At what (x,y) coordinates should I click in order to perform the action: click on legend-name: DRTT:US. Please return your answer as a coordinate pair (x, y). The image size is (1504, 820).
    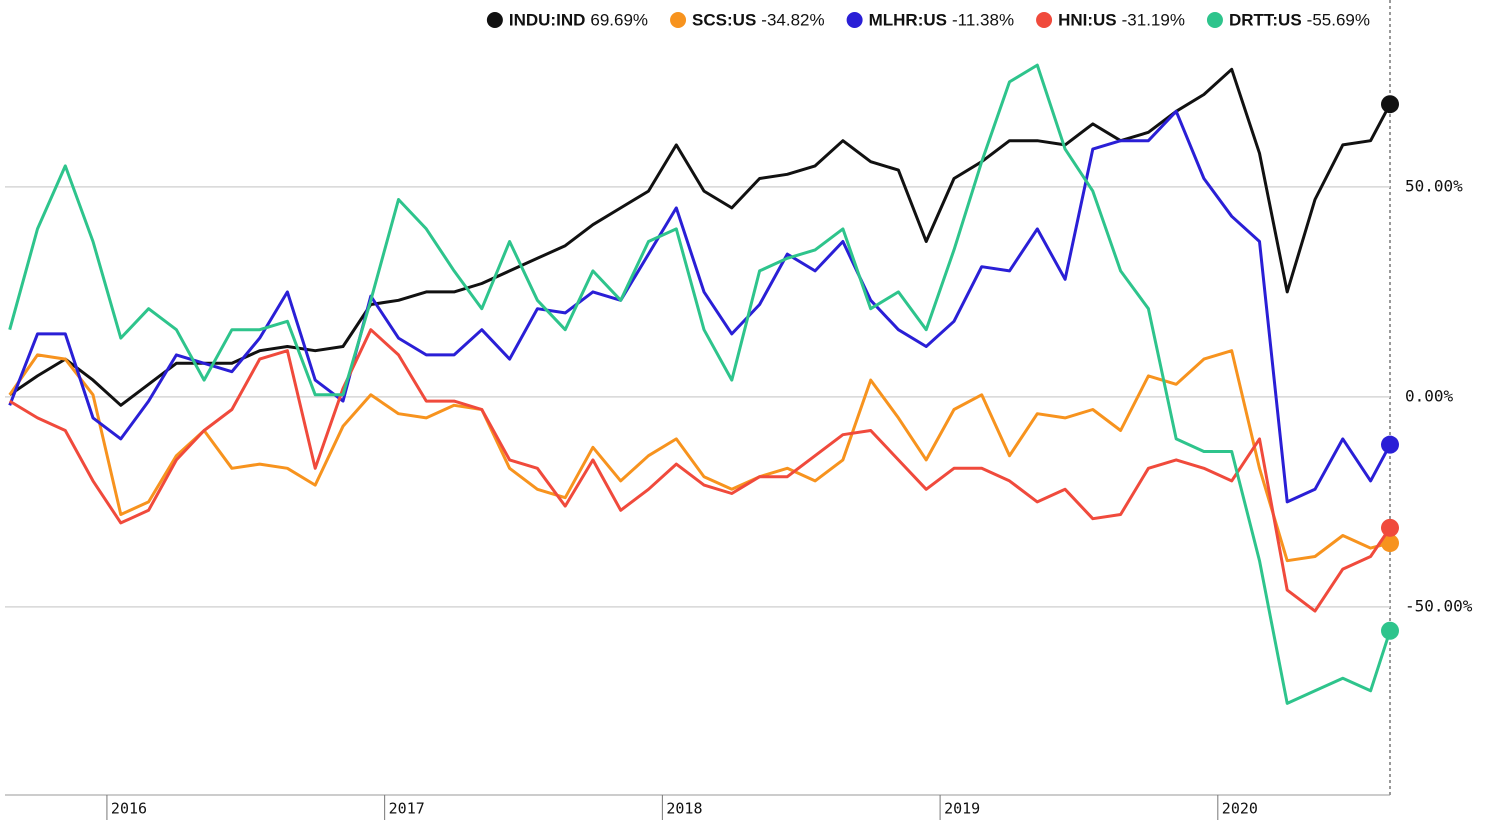
    Looking at the image, I should click on (1265, 19).